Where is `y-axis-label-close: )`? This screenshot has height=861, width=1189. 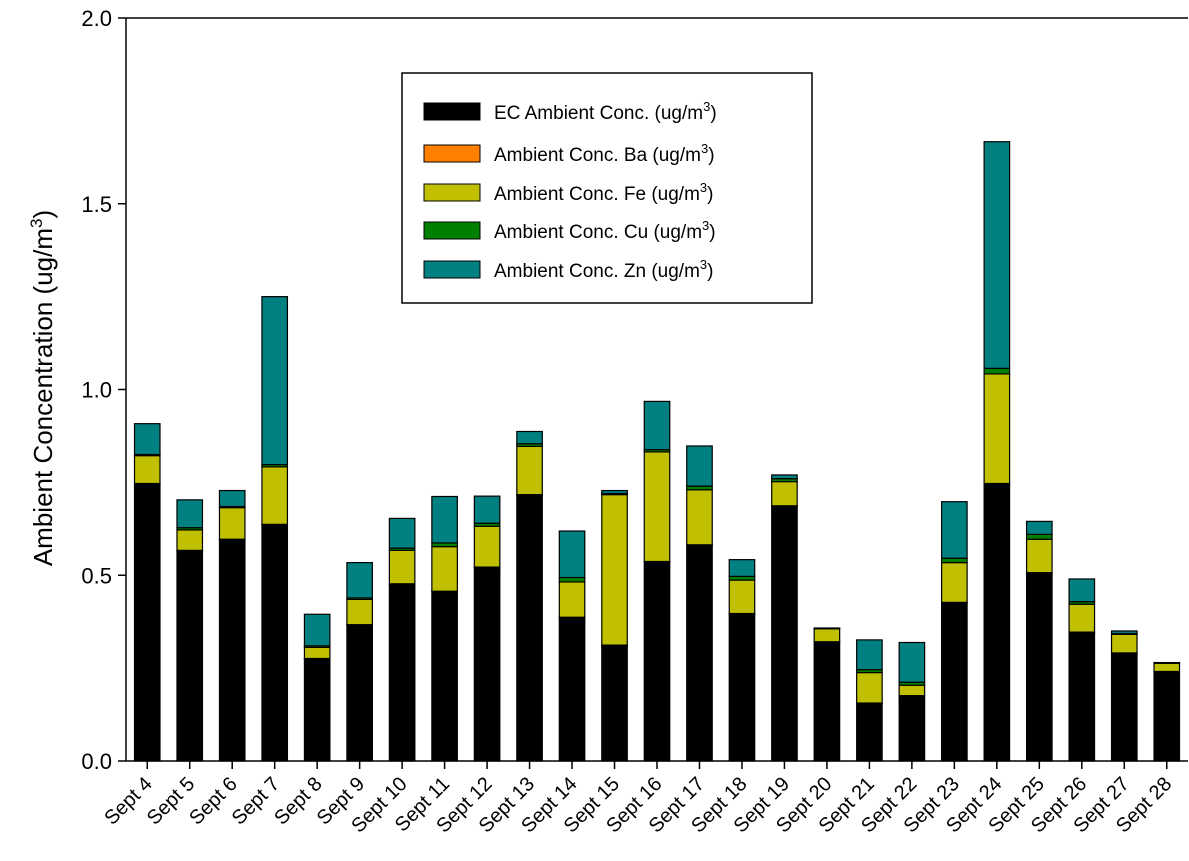 y-axis-label-close: ) is located at coordinates (43, 214).